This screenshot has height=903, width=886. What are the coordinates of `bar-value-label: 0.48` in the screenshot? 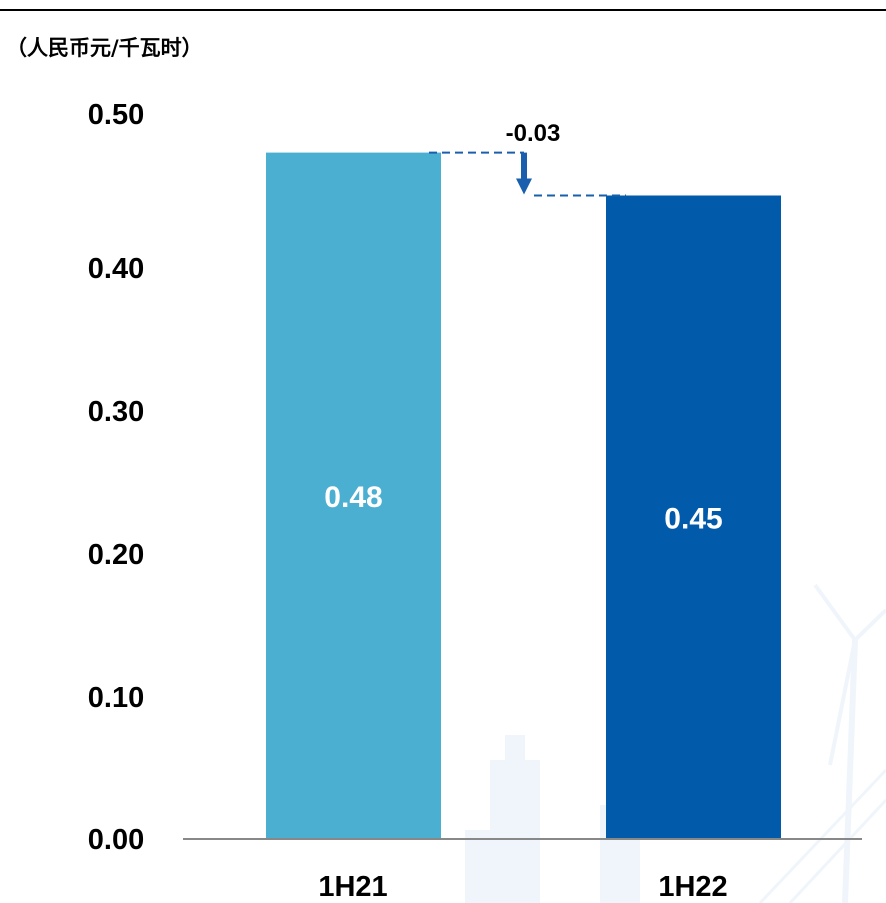 It's located at (353, 497).